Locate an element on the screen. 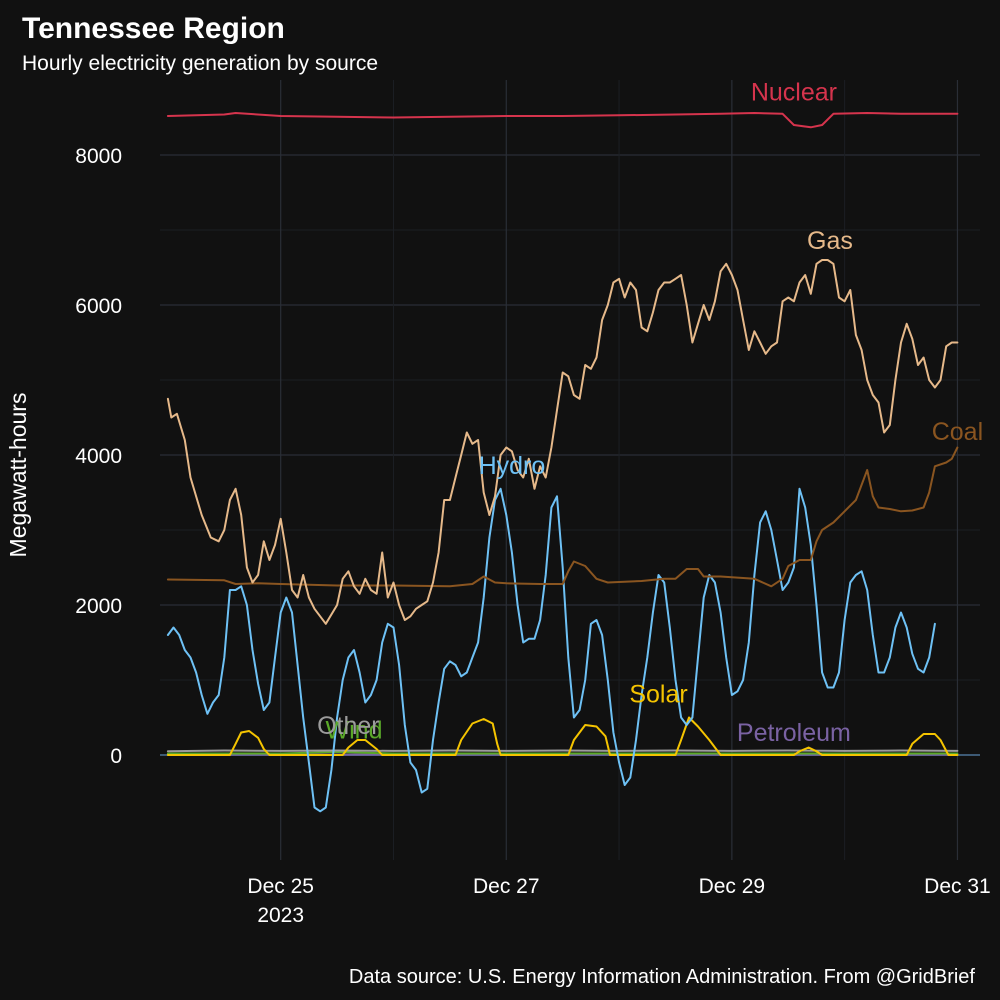 The width and height of the screenshot is (1000, 1000). y-tick-label-4000: 4000 is located at coordinates (98, 456).